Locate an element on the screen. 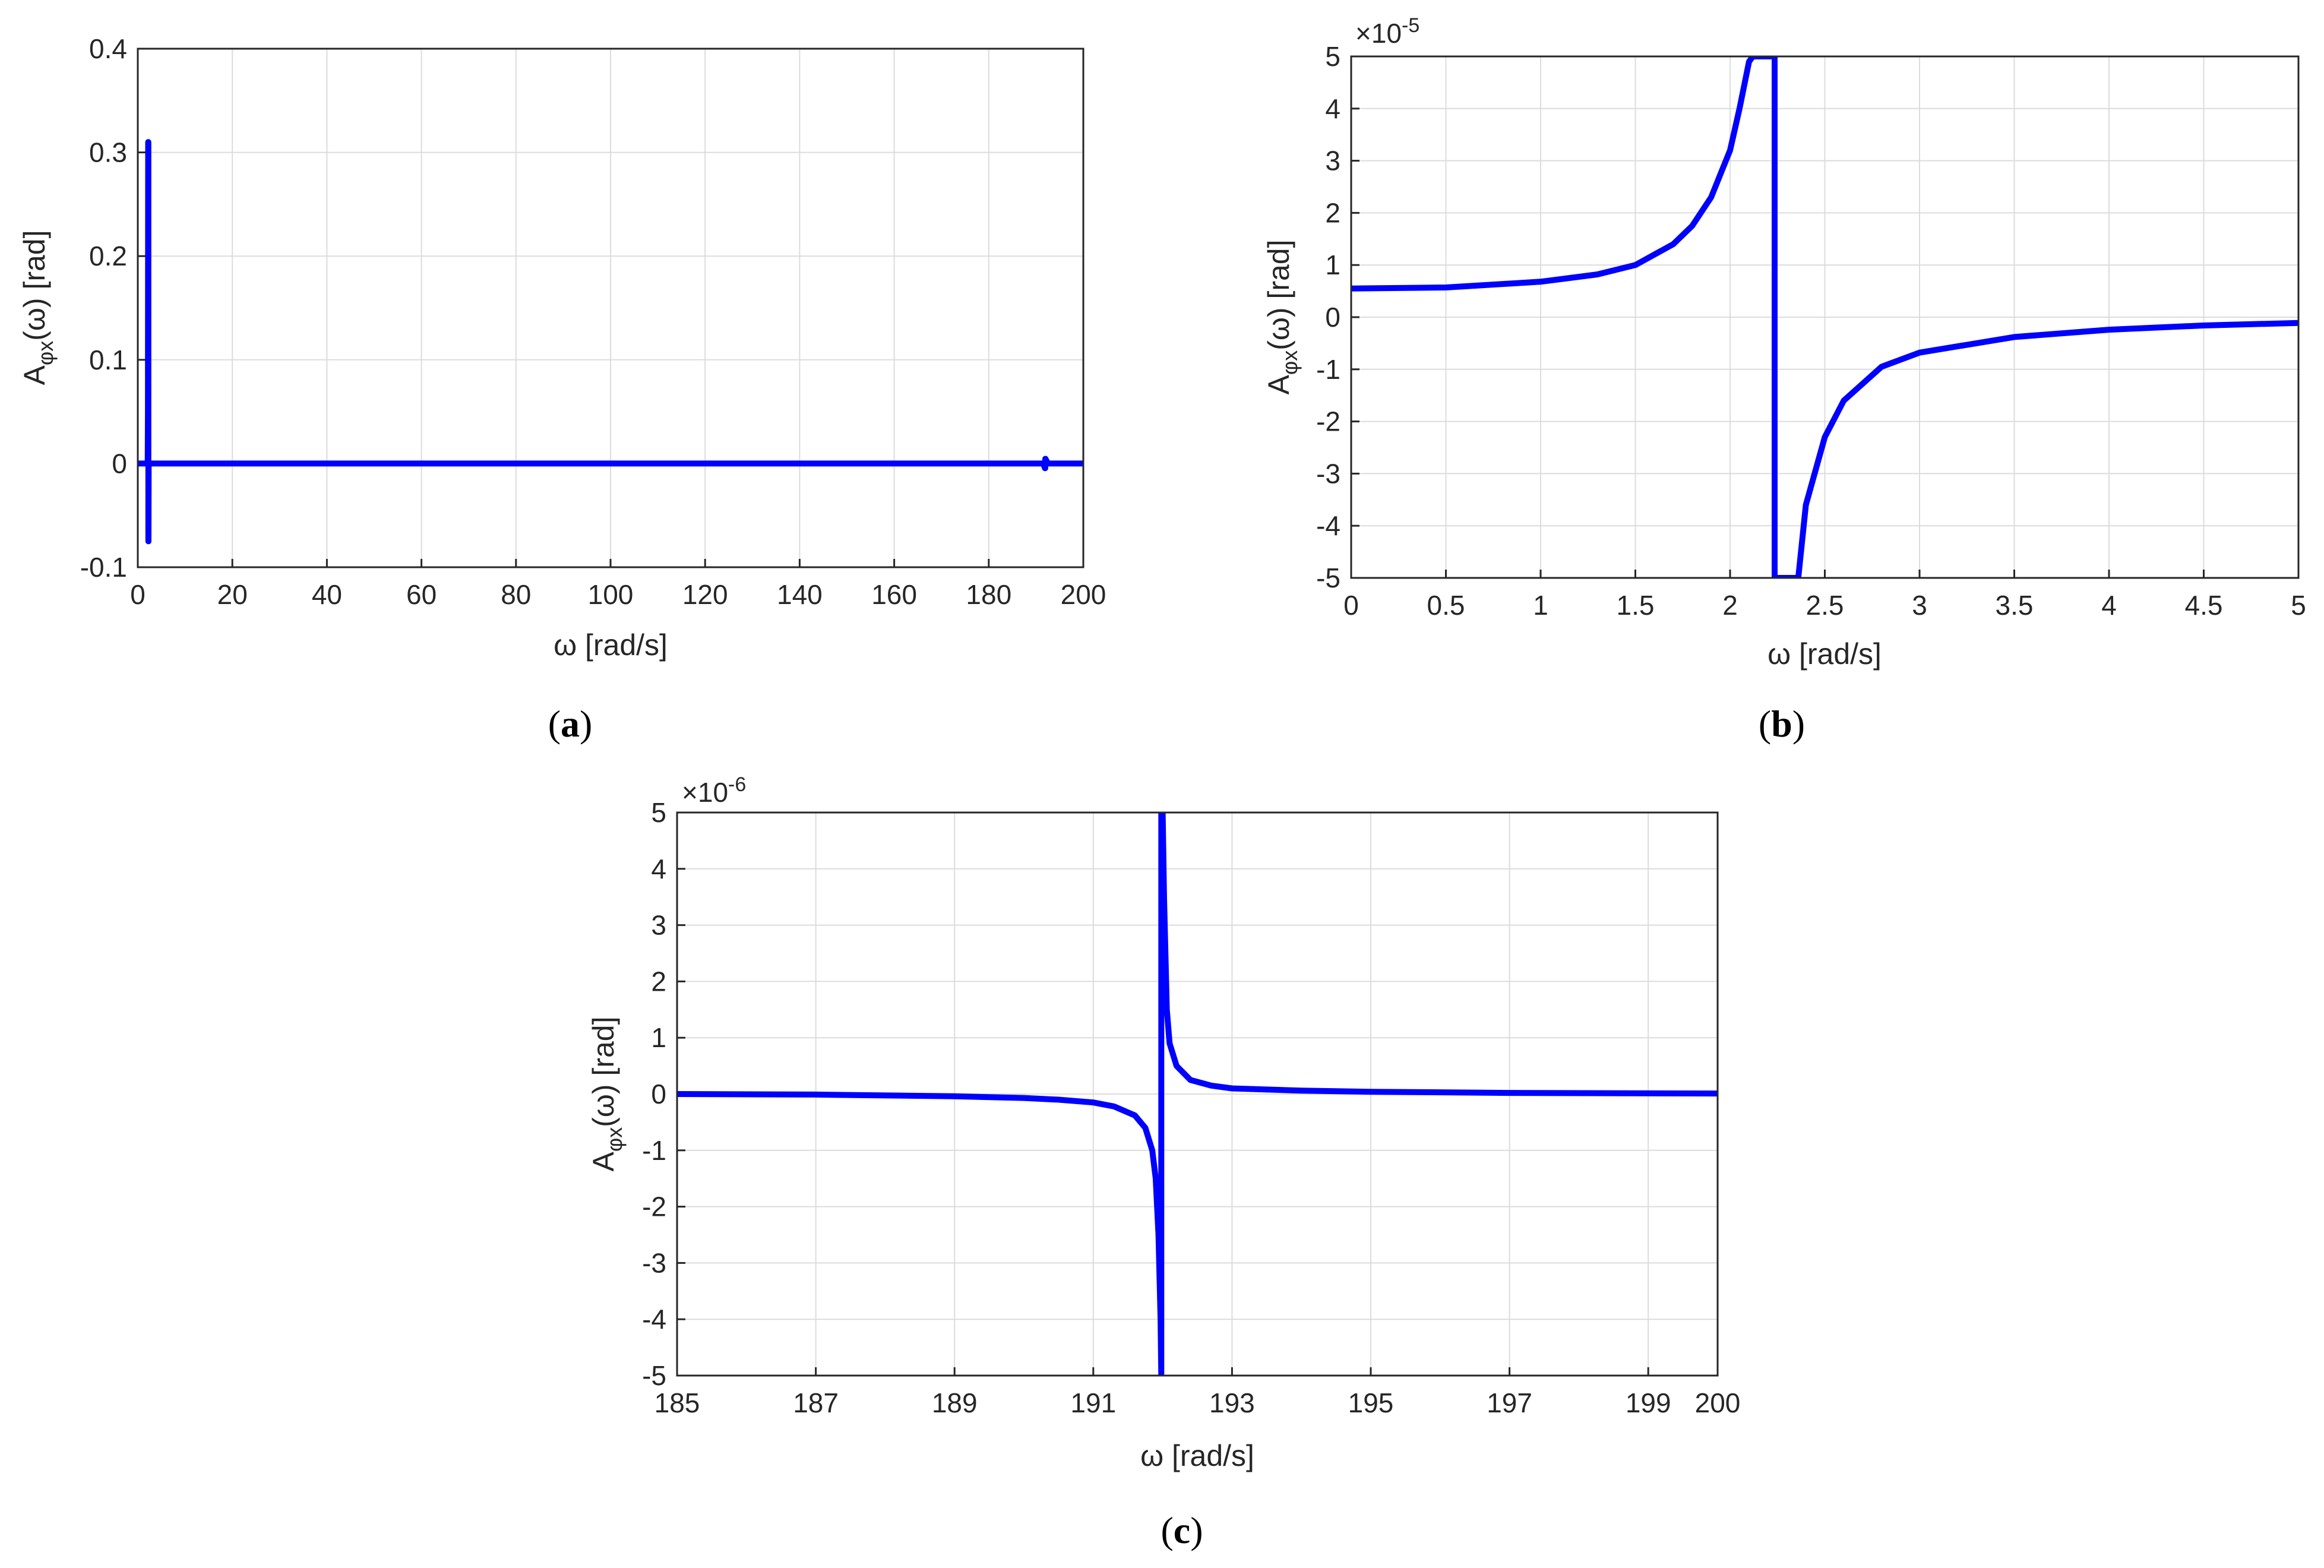 The width and height of the screenshot is (2324, 1568). x-tick-labels-b: 0 0.5 1 1.5 2 2.5 3 3.5 4 4.5 5 is located at coordinates (1824, 605).